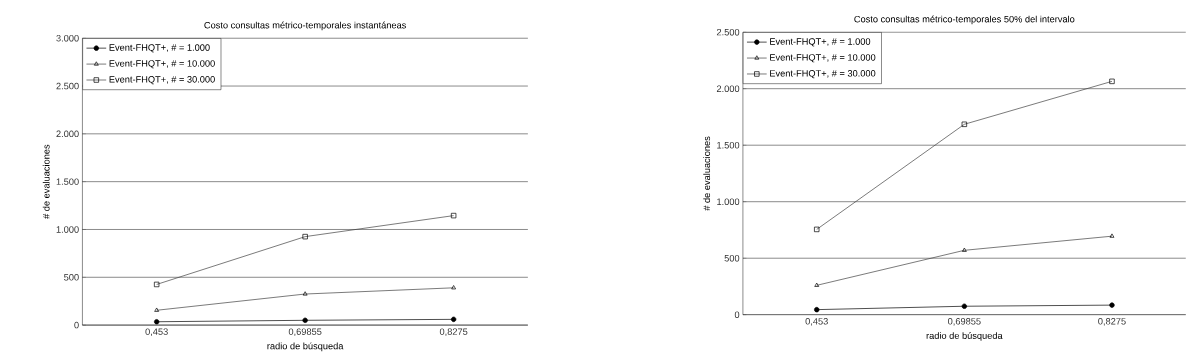 The height and width of the screenshot is (359, 1186). I want to click on y-tick-label: 3.000, so click(67, 38).